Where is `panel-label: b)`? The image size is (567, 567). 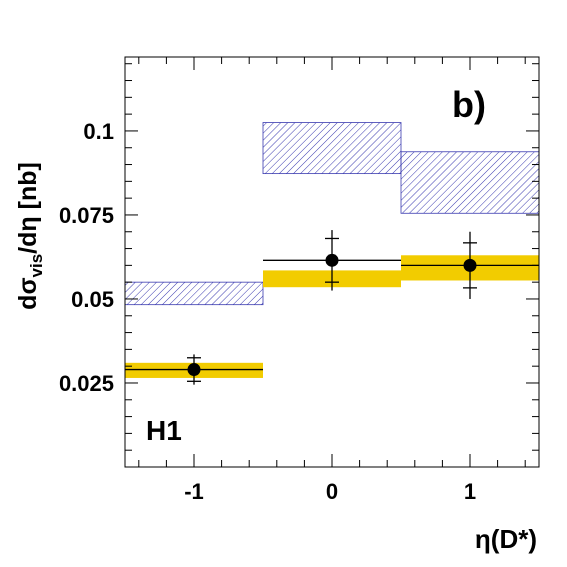 panel-label: b) is located at coordinates (469, 104).